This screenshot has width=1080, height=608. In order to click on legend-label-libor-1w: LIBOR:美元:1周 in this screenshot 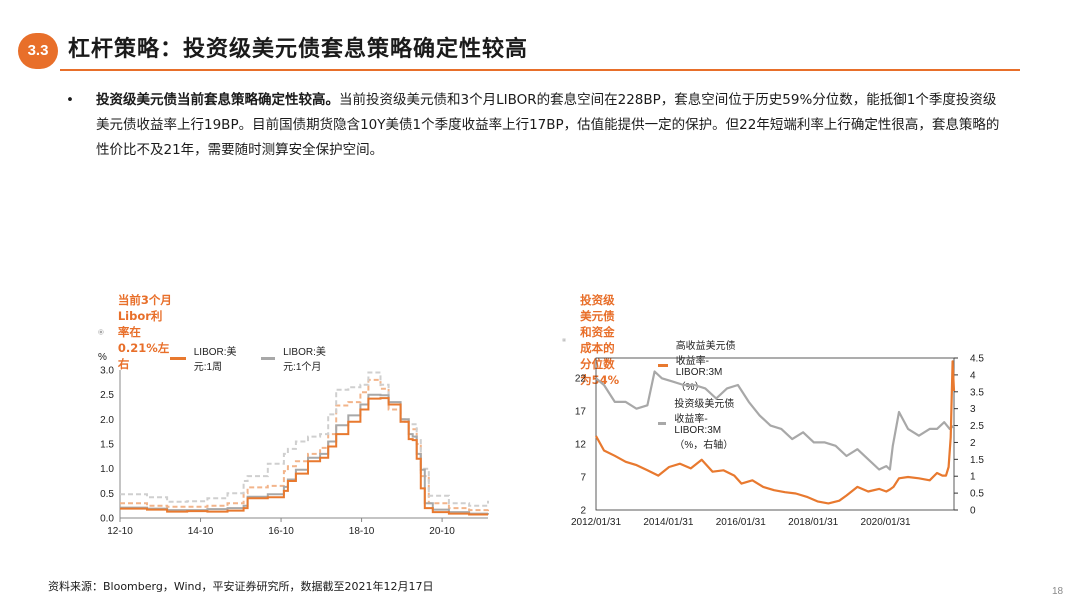, I will do `click(215, 360)`.